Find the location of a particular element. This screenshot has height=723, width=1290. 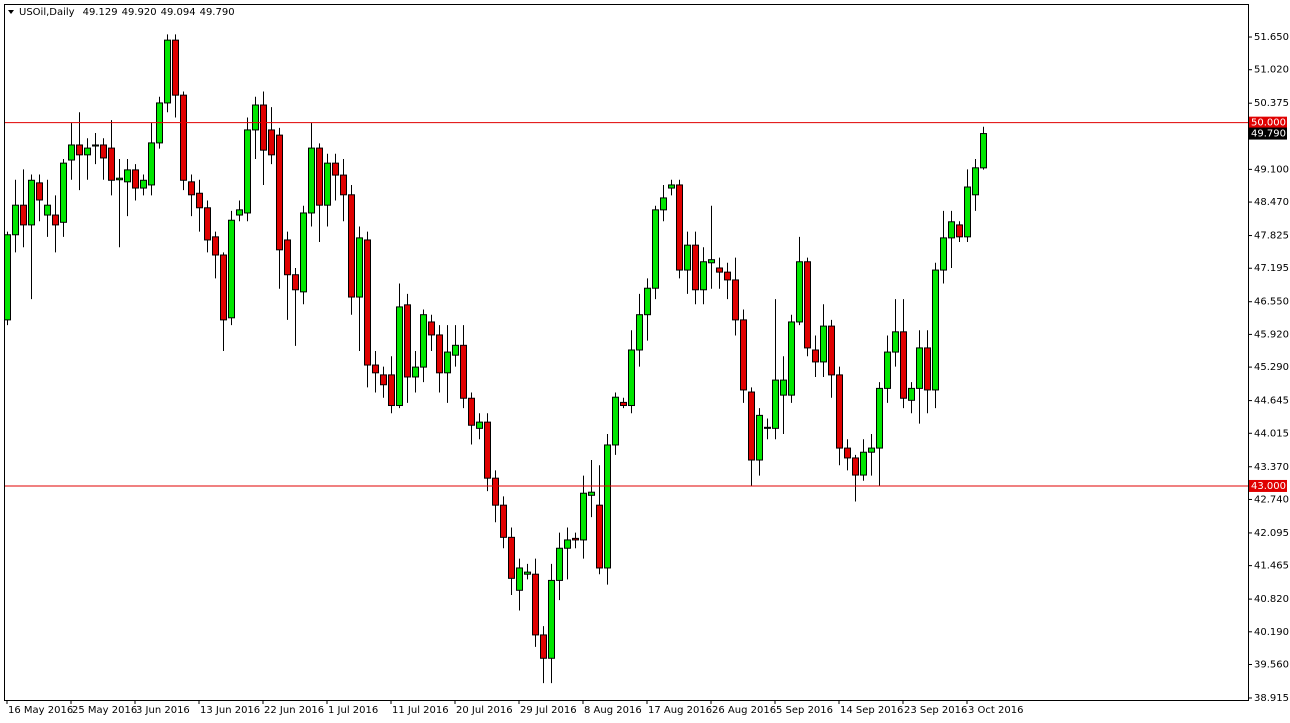

y-tick-label: 47.825 is located at coordinates (1271, 236).